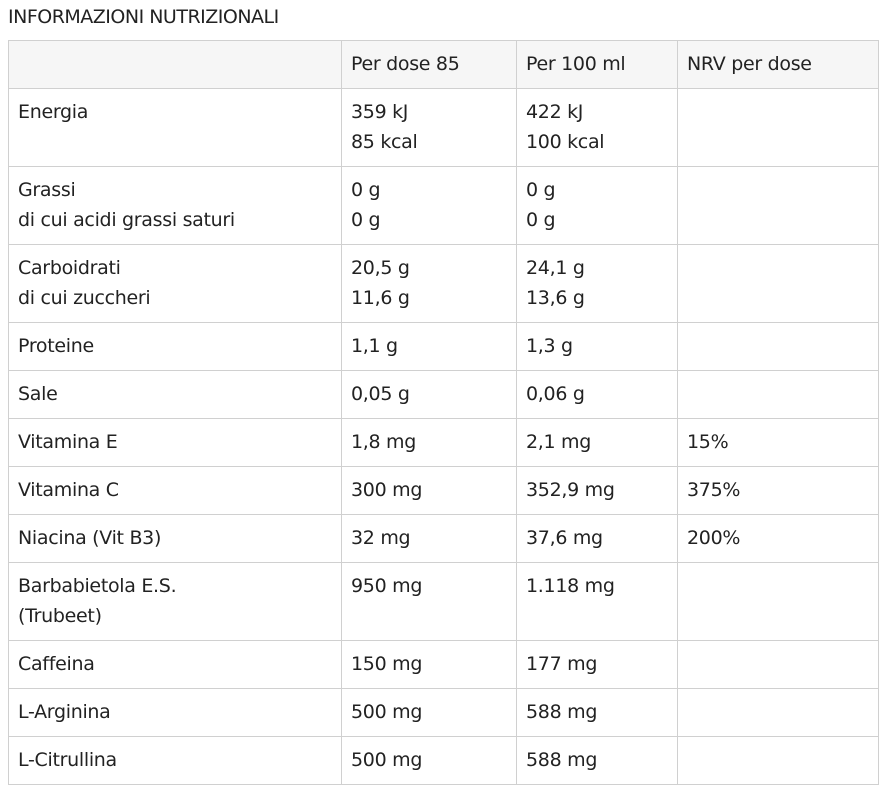  What do you see at coordinates (56, 346) in the screenshot?
I see `cell-line: Proteine` at bounding box center [56, 346].